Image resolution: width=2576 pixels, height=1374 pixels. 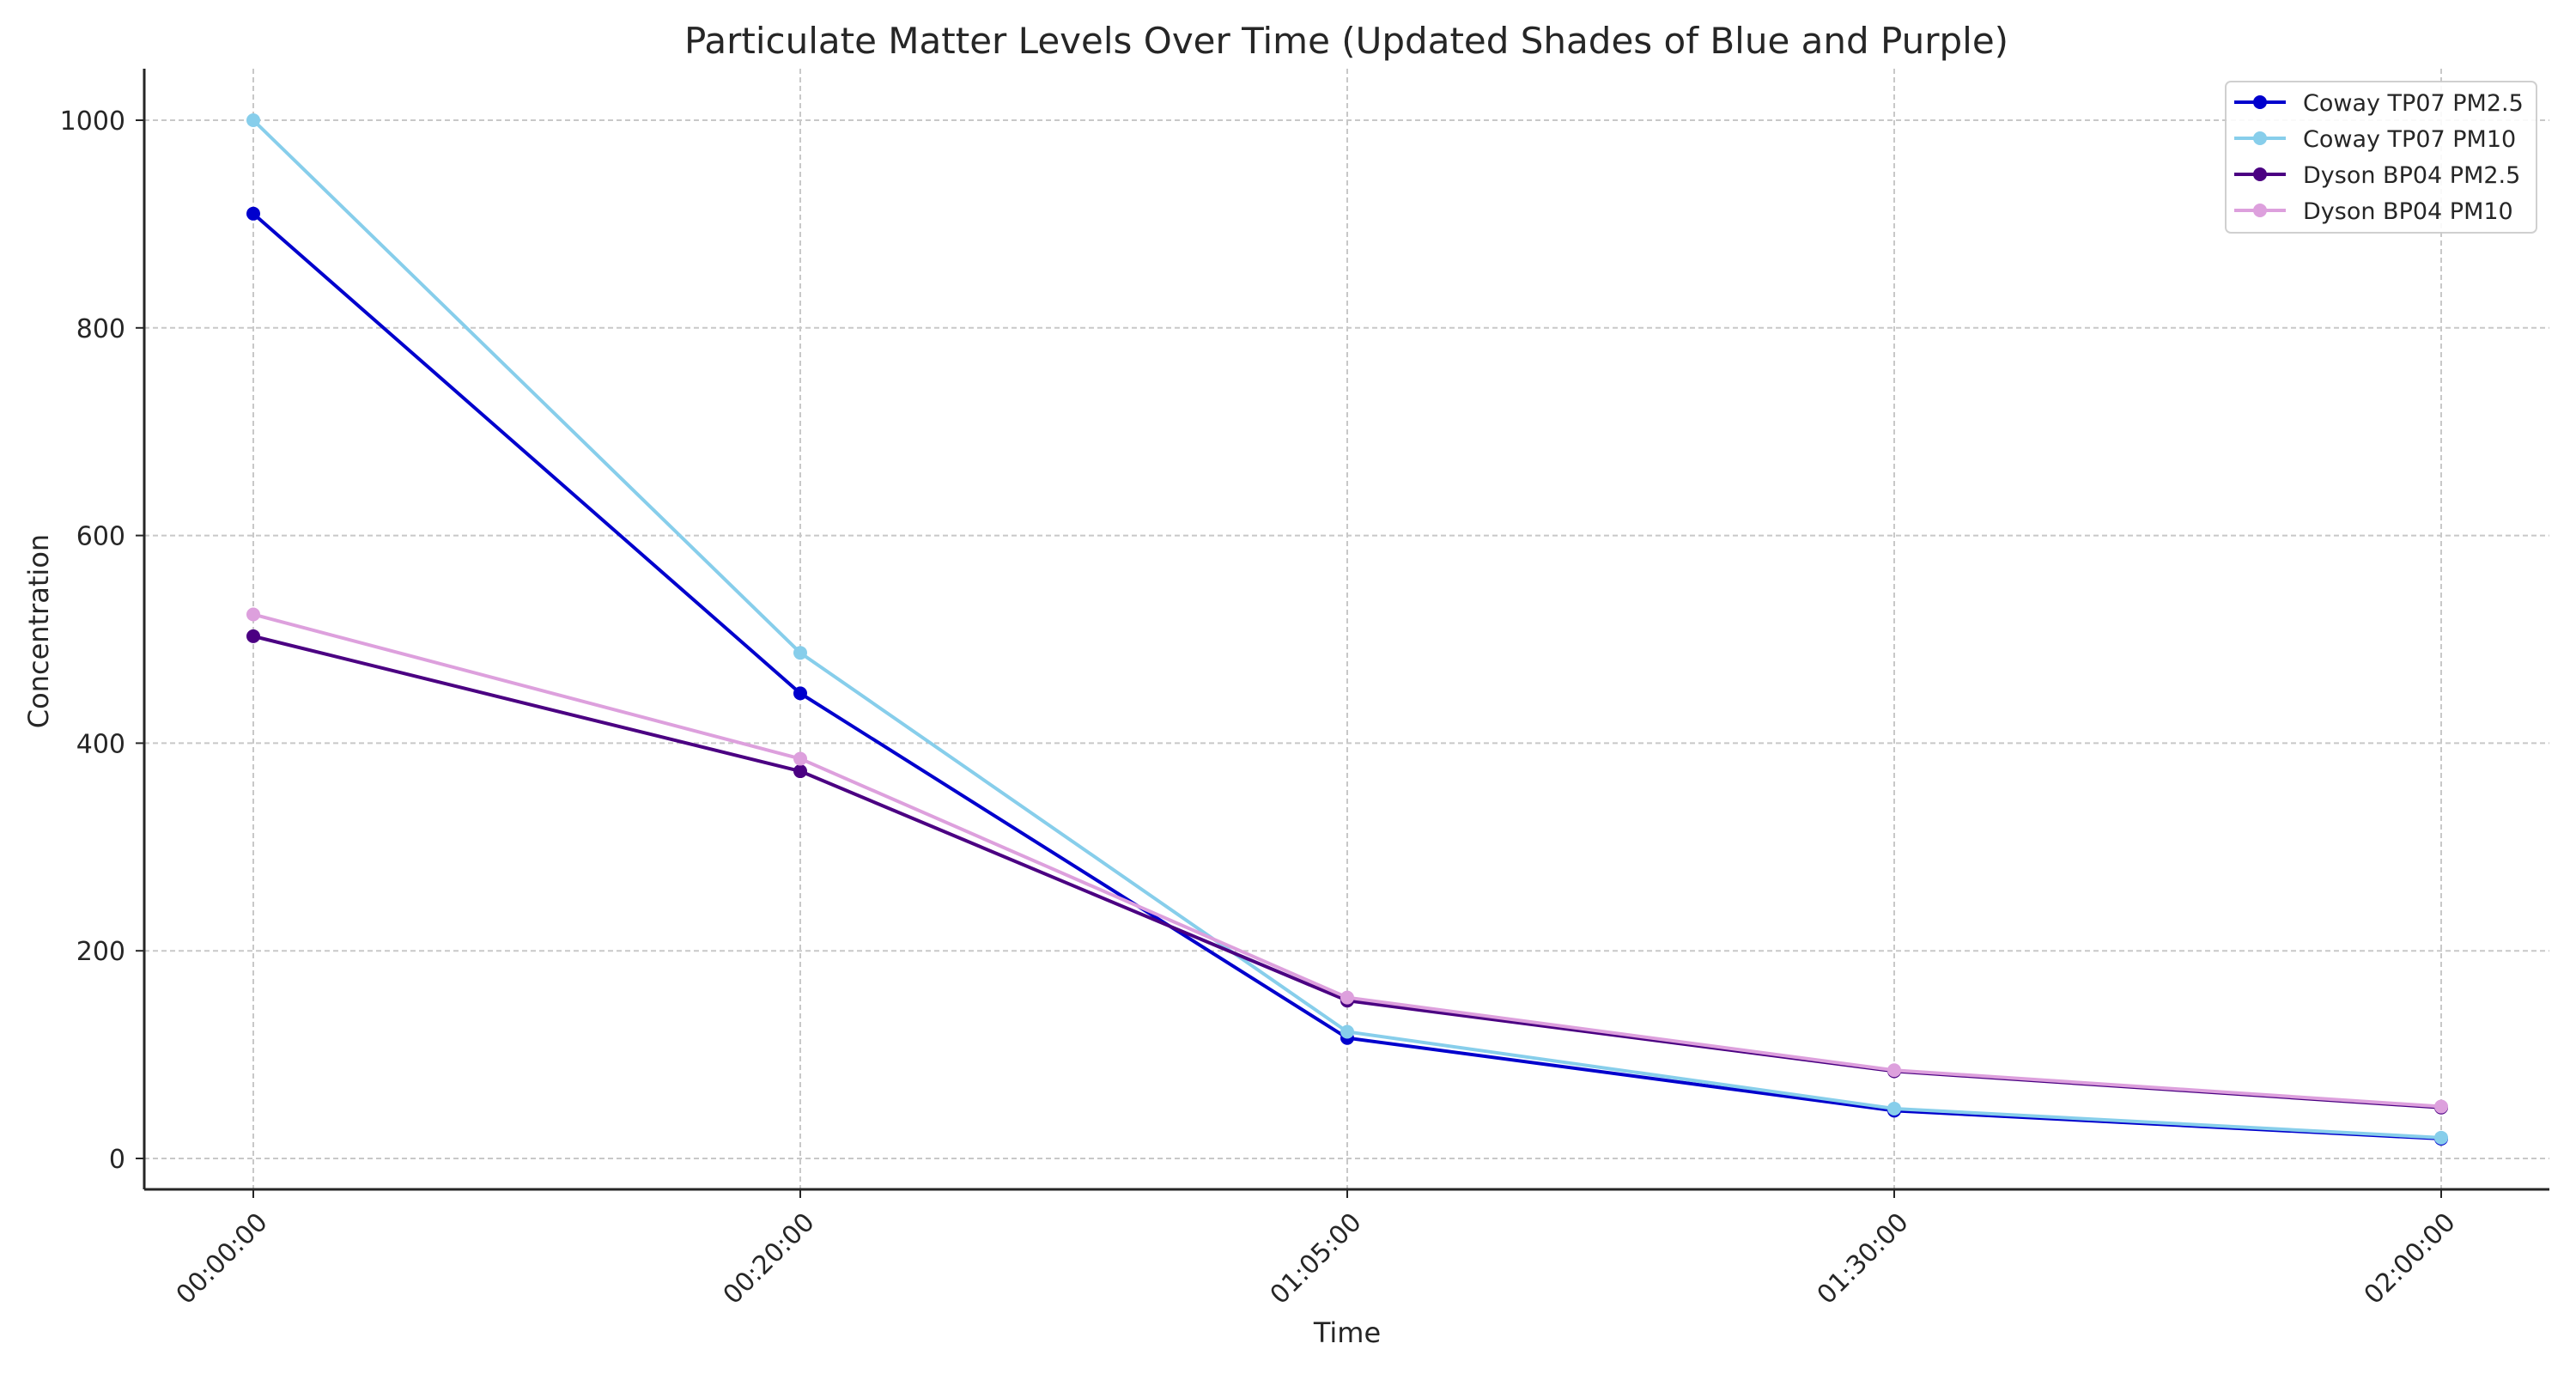 I want to click on legend-label: Coway TP07 PM10, so click(x=2409, y=139).